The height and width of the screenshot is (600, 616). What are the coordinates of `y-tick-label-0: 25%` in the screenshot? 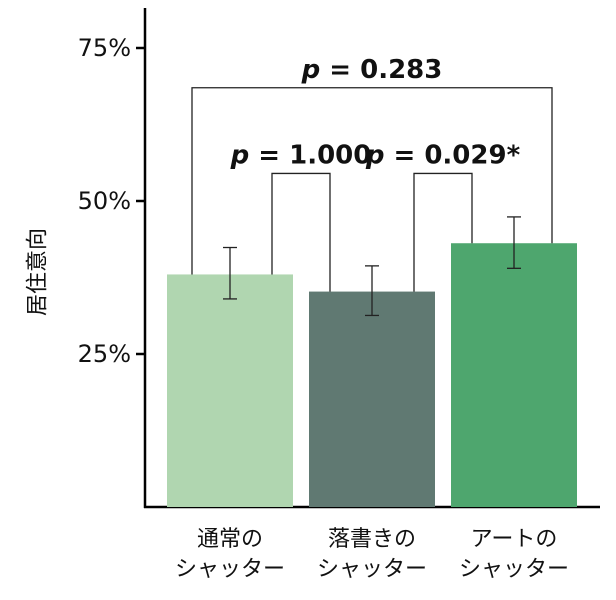 It's located at (104, 354).